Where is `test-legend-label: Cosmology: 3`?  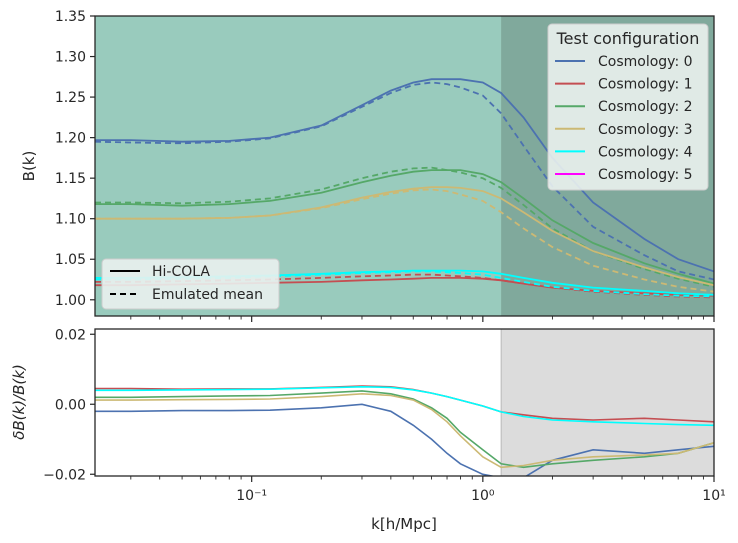 test-legend-label: Cosmology: 3 is located at coordinates (645, 130).